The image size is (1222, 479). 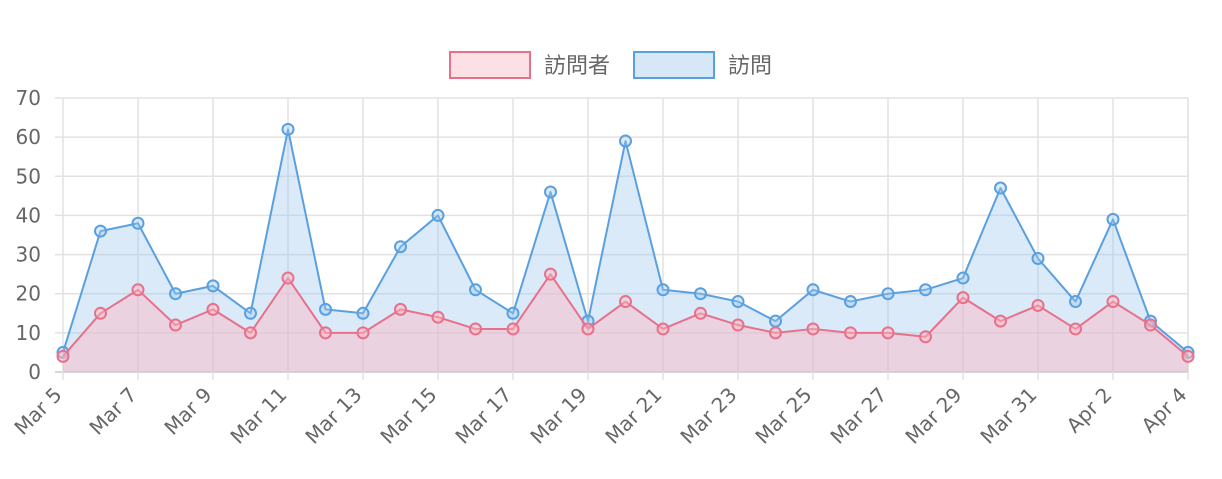 What do you see at coordinates (1164, 410) in the screenshot?
I see `x-tick-label: Apr 4` at bounding box center [1164, 410].